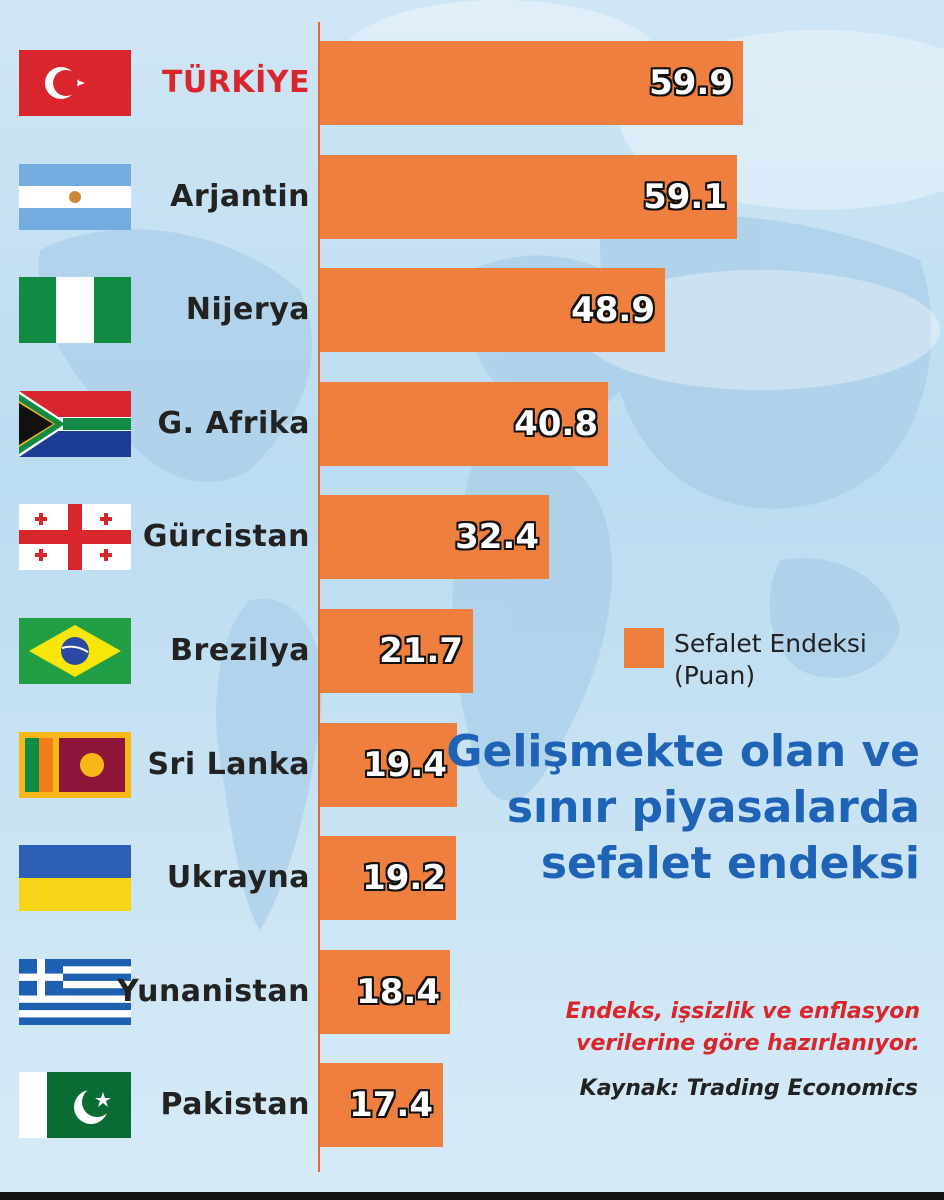 The width and height of the screenshot is (944, 1200). Describe the element at coordinates (240, 650) in the screenshot. I see `category-label: Brezilya` at that location.